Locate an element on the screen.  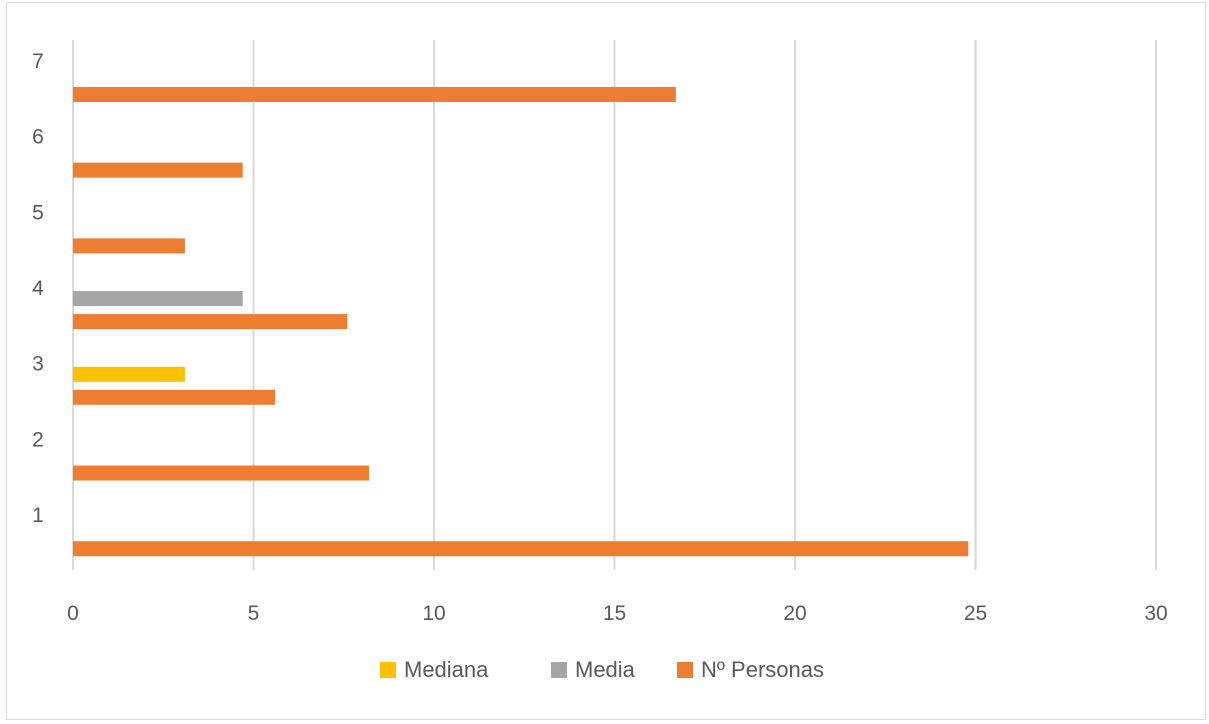
y-tick-label-2: 2 is located at coordinates (38, 439).